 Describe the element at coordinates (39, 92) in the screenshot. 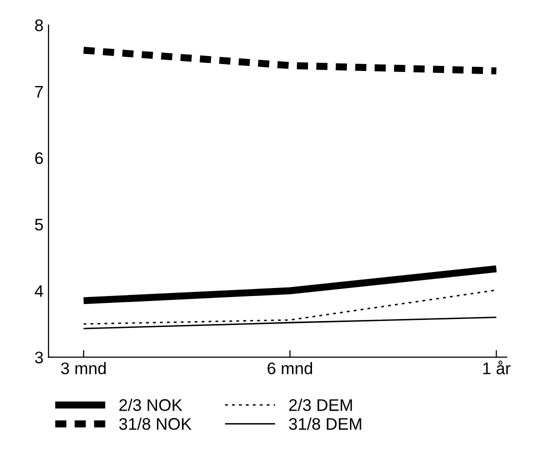

I see `y-tick-label: 7` at that location.